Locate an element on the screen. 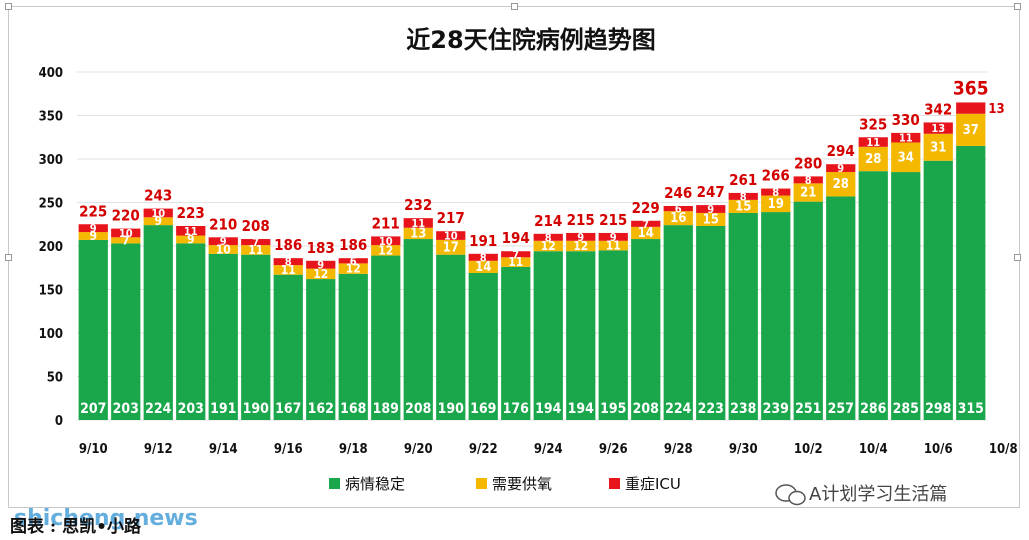 The width and height of the screenshot is (1029, 540). data-label-total: 294 is located at coordinates (841, 151).